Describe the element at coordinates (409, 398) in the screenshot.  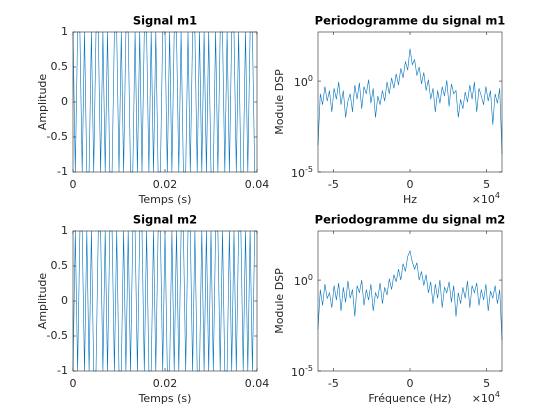
I see `x-axis-label: Fréquence (Hz)` at that location.